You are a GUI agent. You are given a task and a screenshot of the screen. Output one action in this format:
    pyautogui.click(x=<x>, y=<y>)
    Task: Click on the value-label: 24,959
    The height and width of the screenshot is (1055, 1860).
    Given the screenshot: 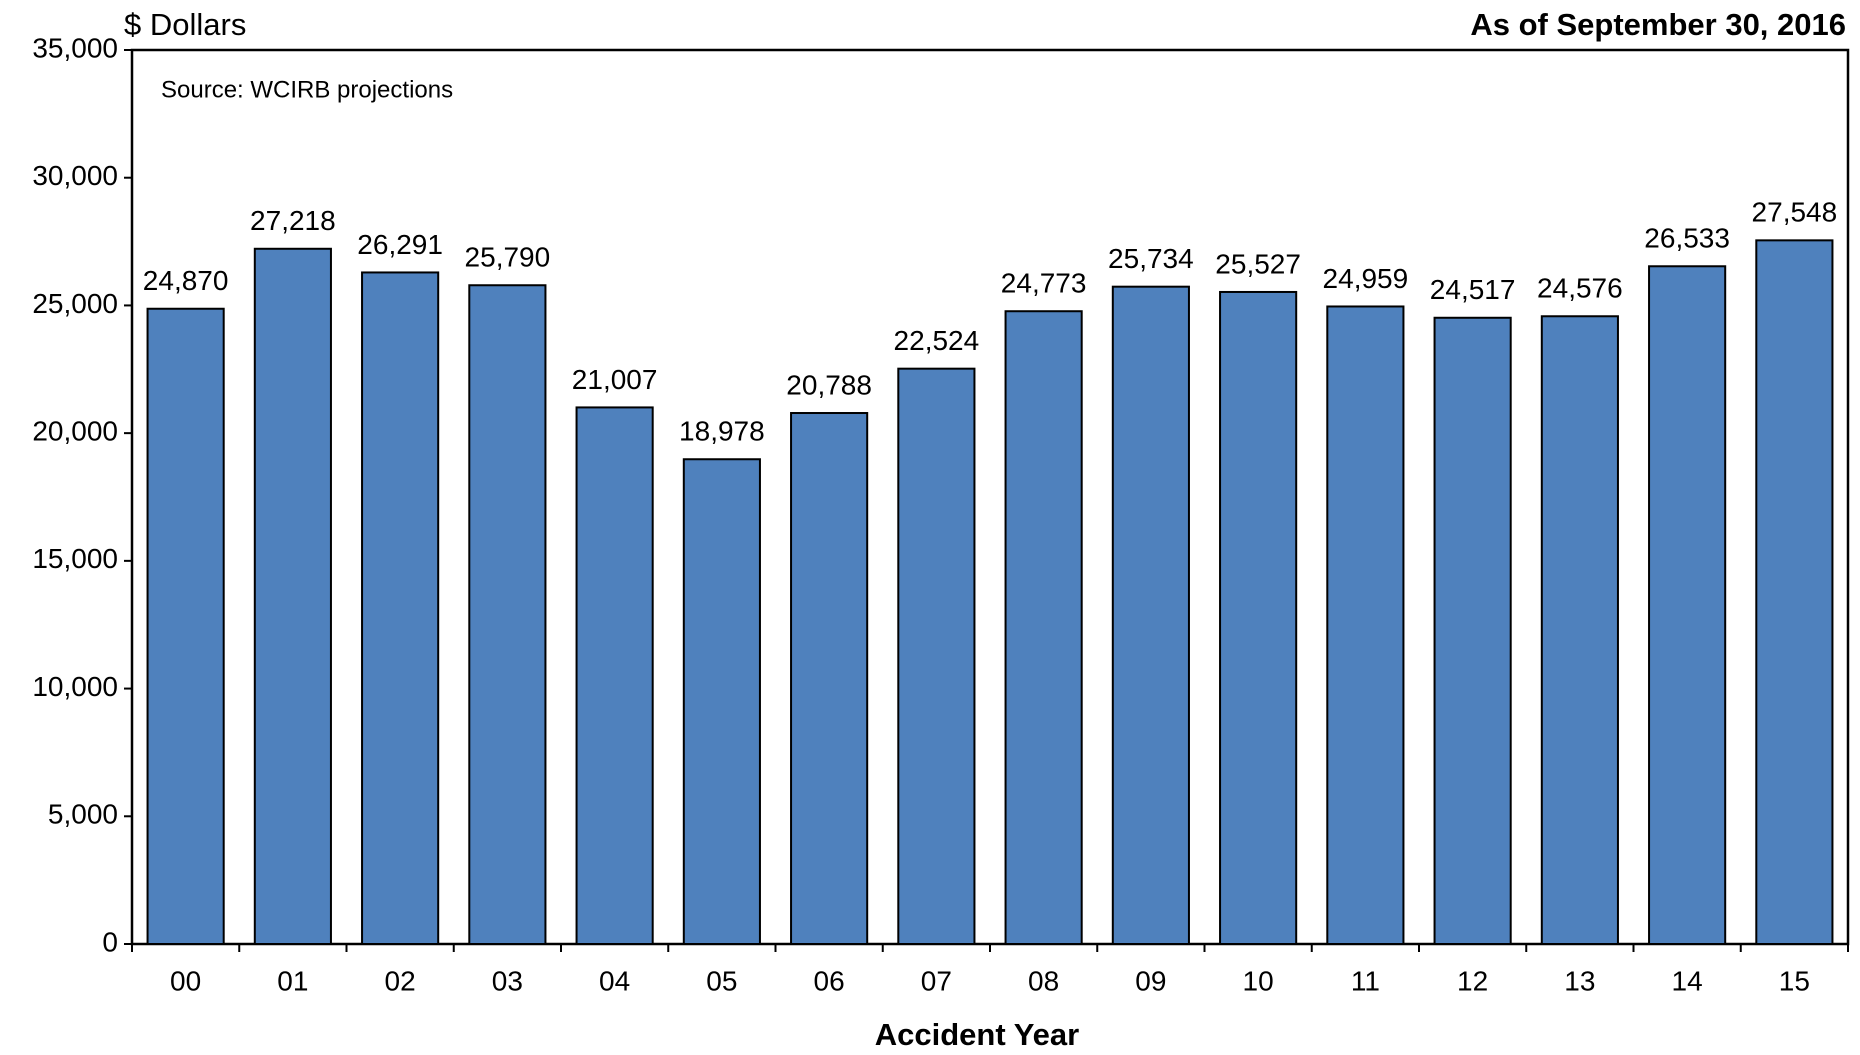 What is the action you would take?
    pyautogui.click(x=1366, y=278)
    